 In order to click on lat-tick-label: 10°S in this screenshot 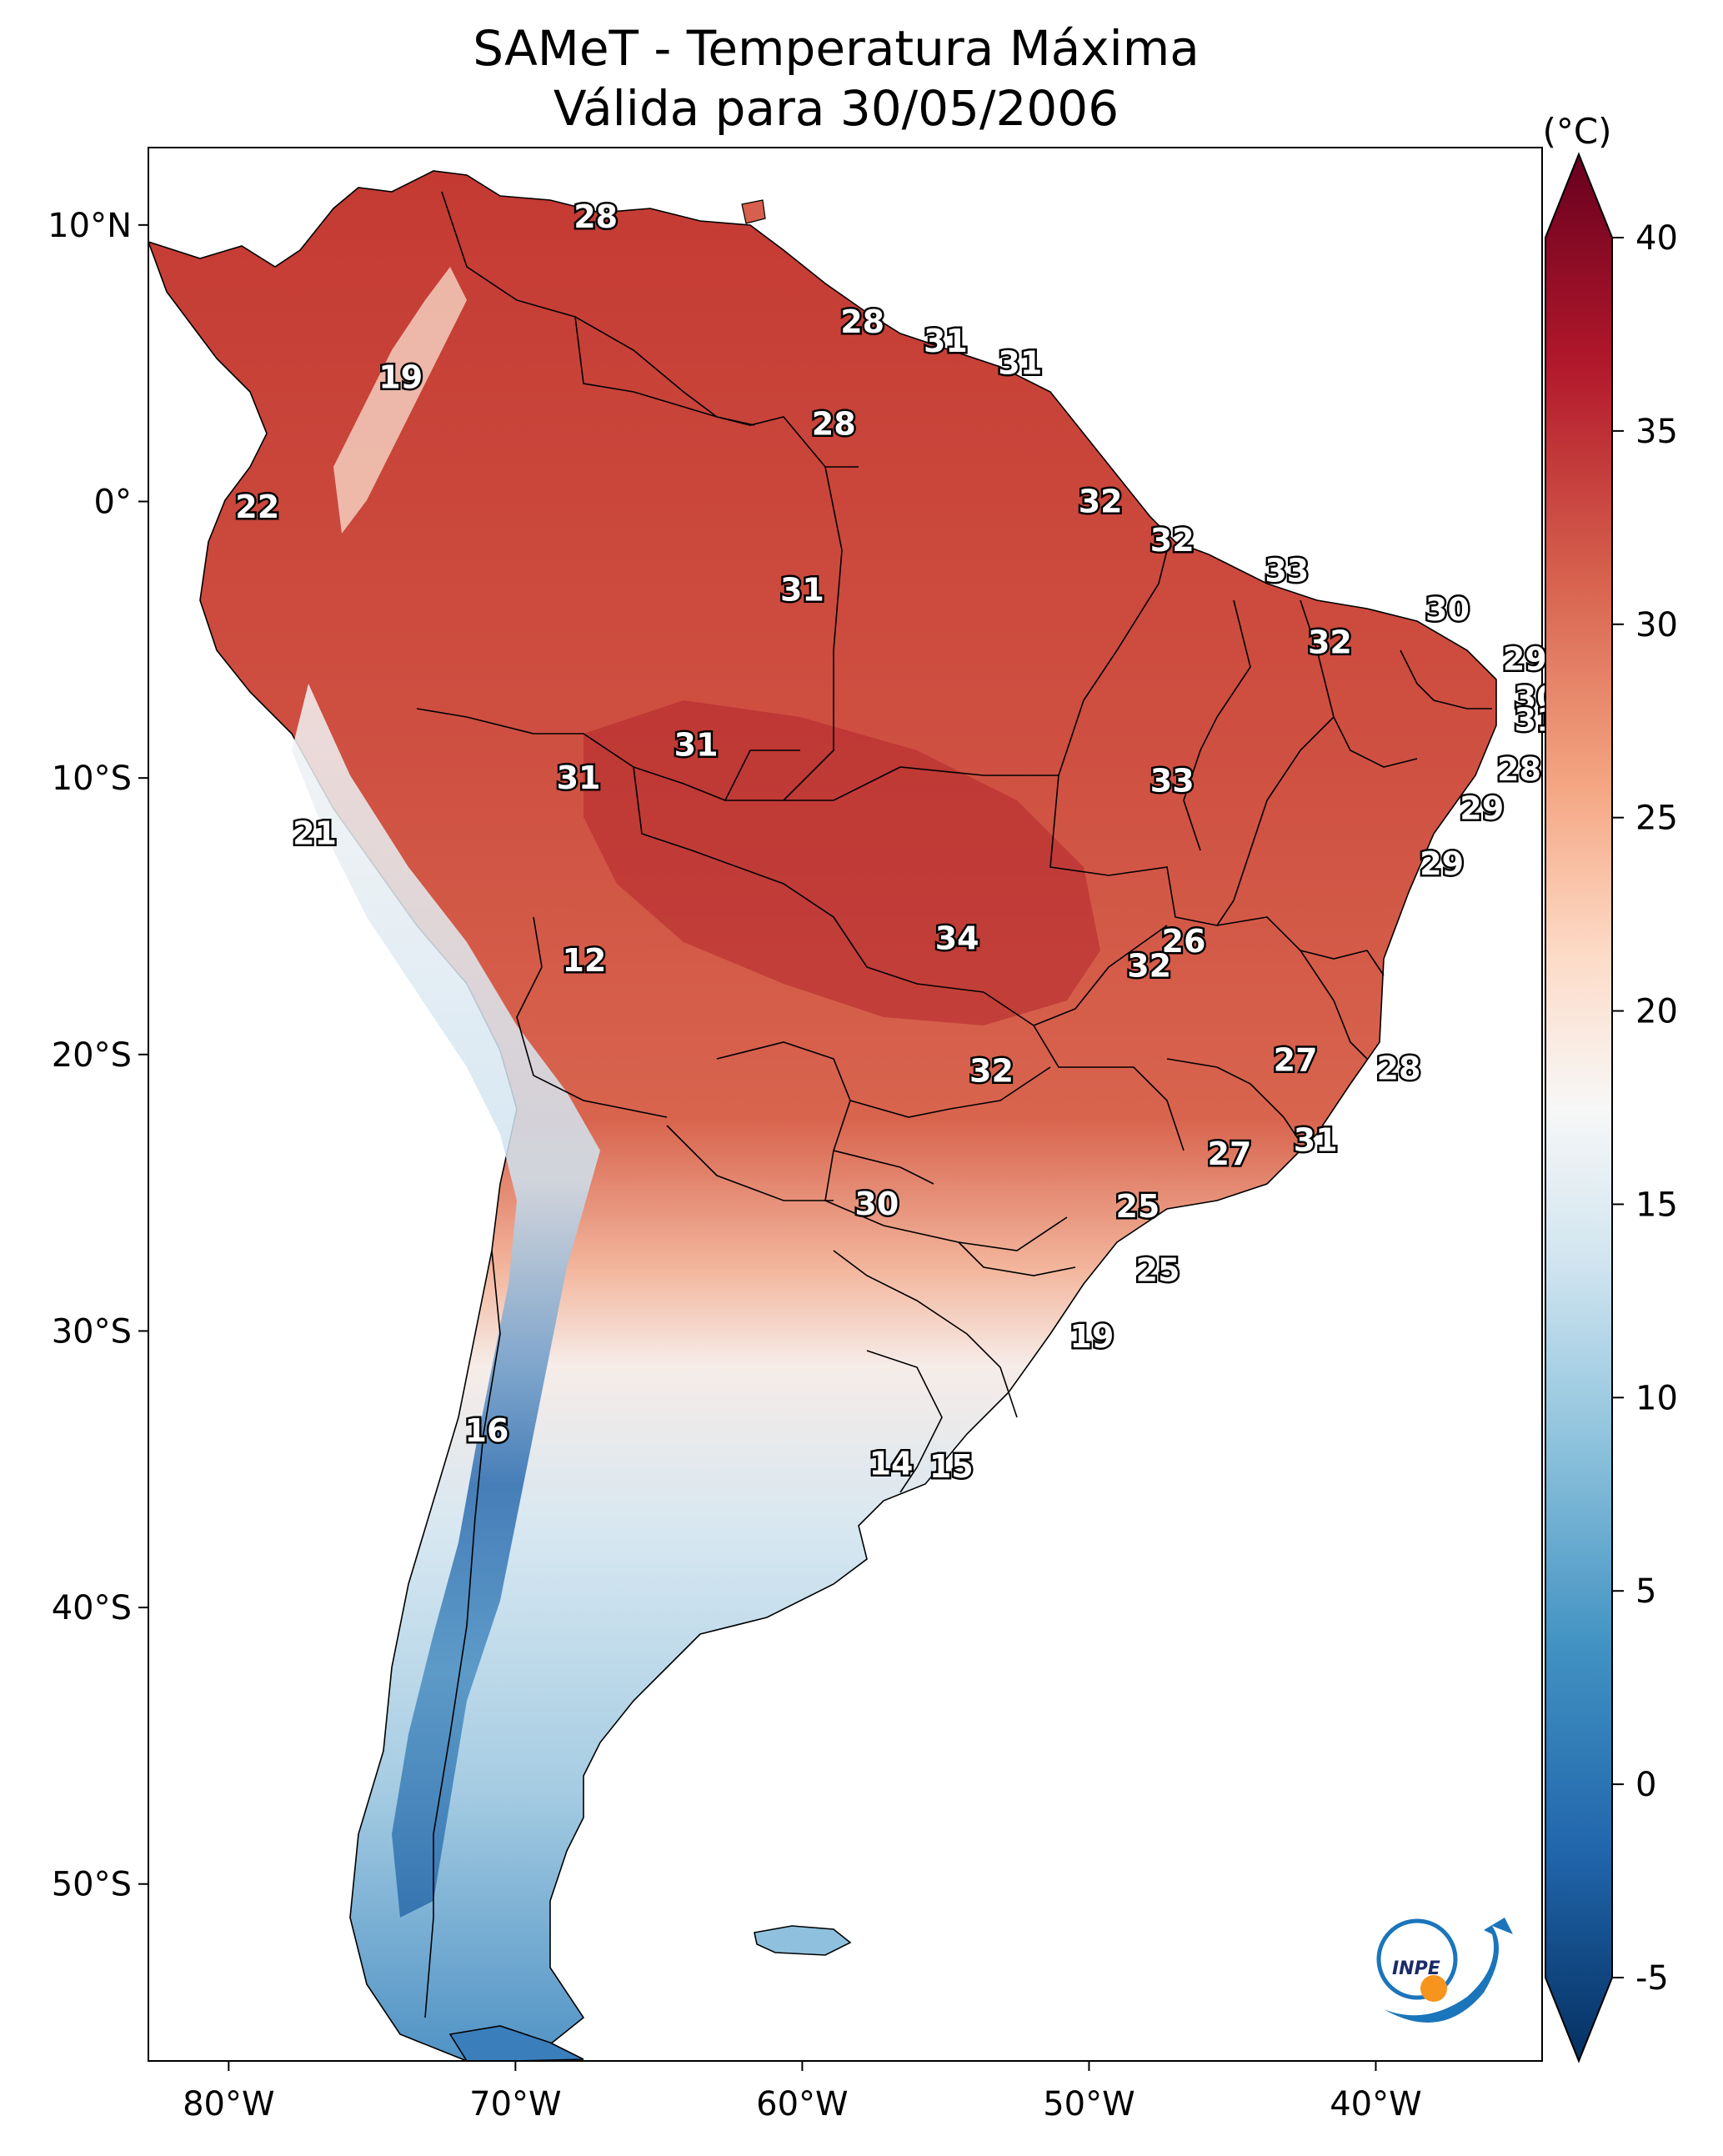, I will do `click(92, 779)`.